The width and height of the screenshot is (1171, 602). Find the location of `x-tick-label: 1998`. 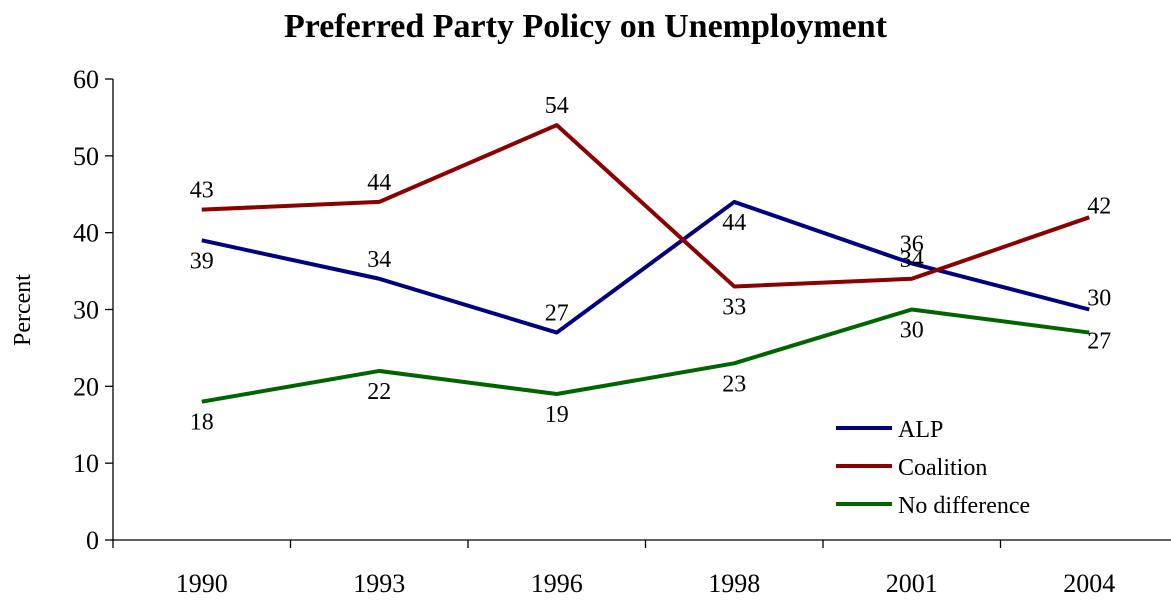

x-tick-label: 1998 is located at coordinates (734, 583).